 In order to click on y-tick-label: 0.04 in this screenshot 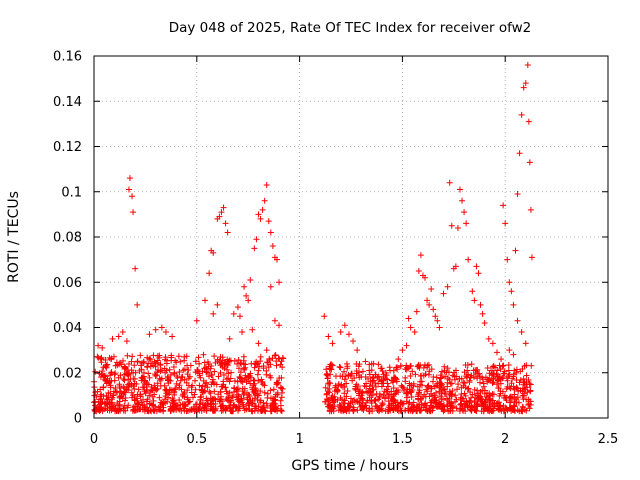, I will do `click(67, 328)`.